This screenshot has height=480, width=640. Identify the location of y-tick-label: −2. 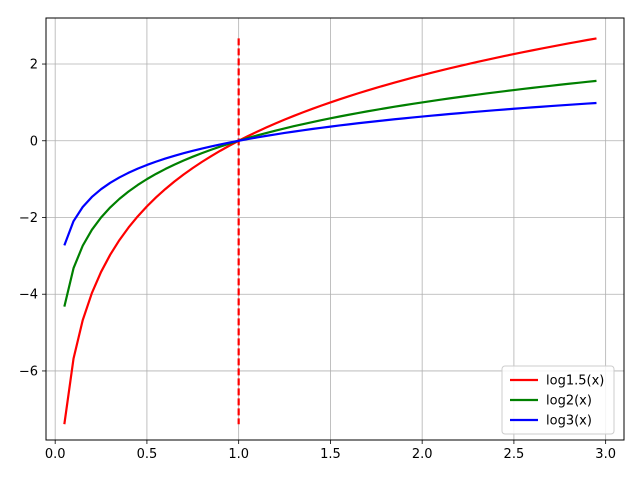
(28, 218).